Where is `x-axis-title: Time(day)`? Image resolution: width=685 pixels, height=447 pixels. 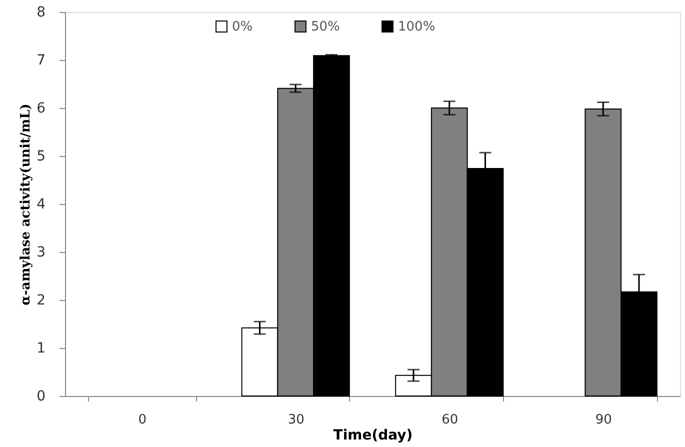 x-axis-title: Time(day) is located at coordinates (373, 436).